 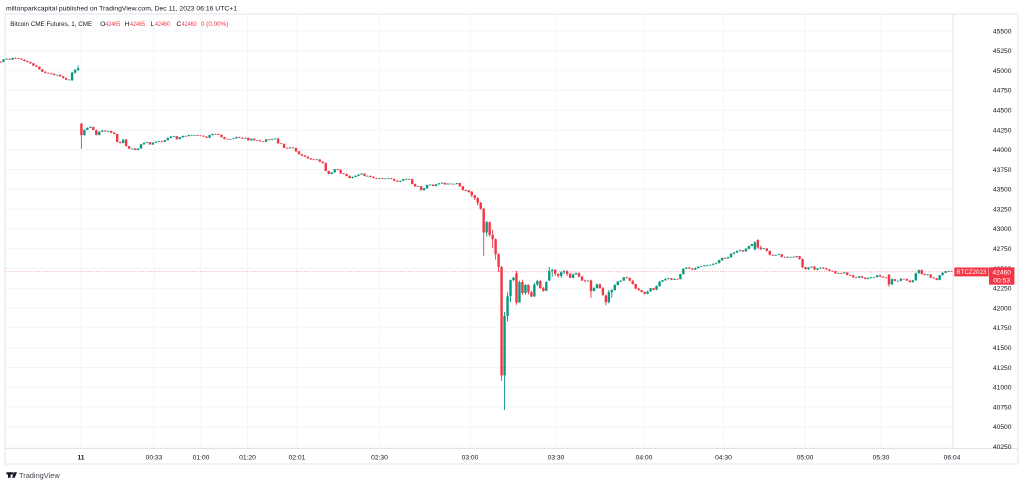 I want to click on svg-text: 11, so click(x=80, y=458).